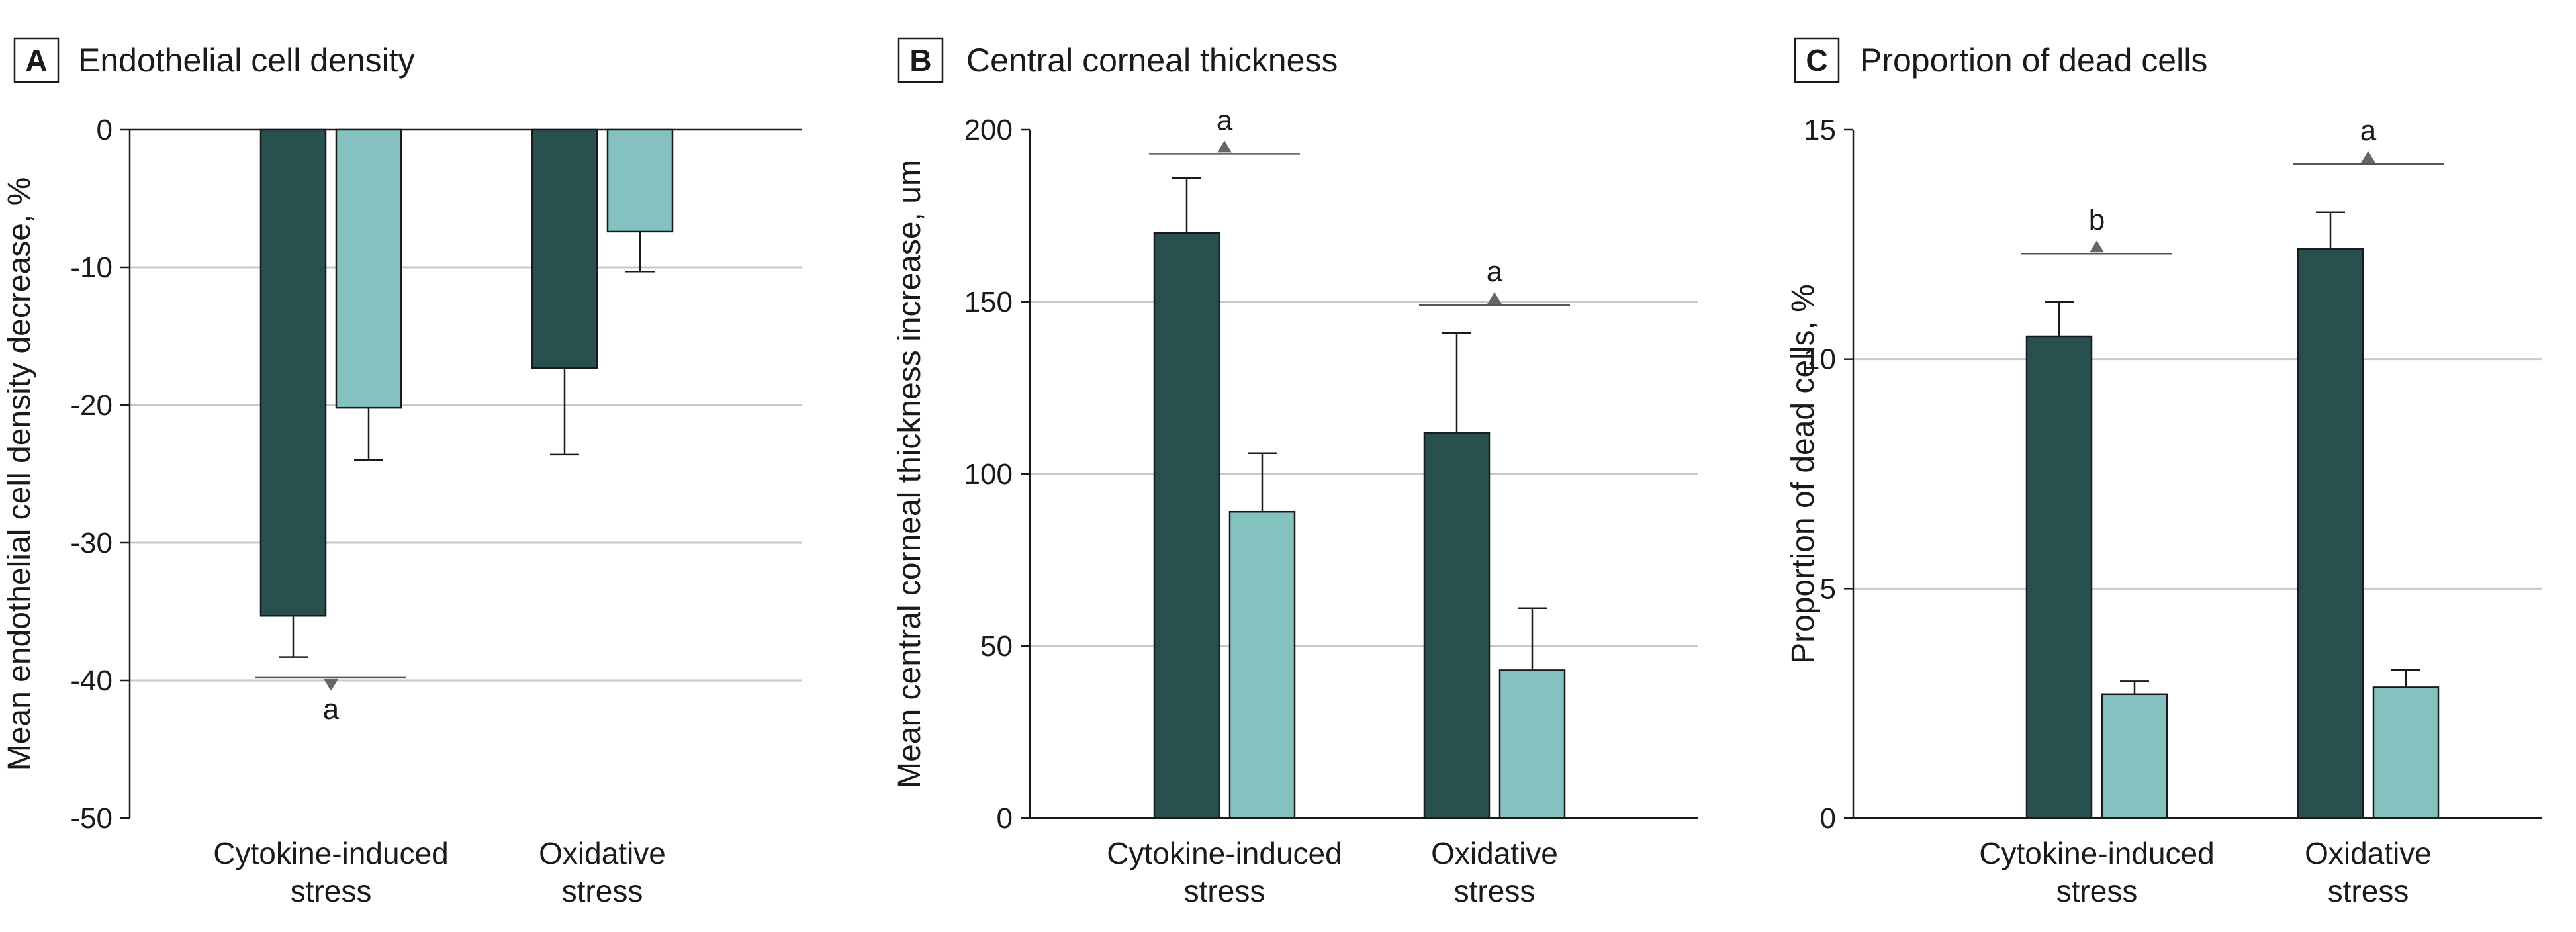 The width and height of the screenshot is (2576, 932). I want to click on y-tick-label: 5, so click(1828, 589).